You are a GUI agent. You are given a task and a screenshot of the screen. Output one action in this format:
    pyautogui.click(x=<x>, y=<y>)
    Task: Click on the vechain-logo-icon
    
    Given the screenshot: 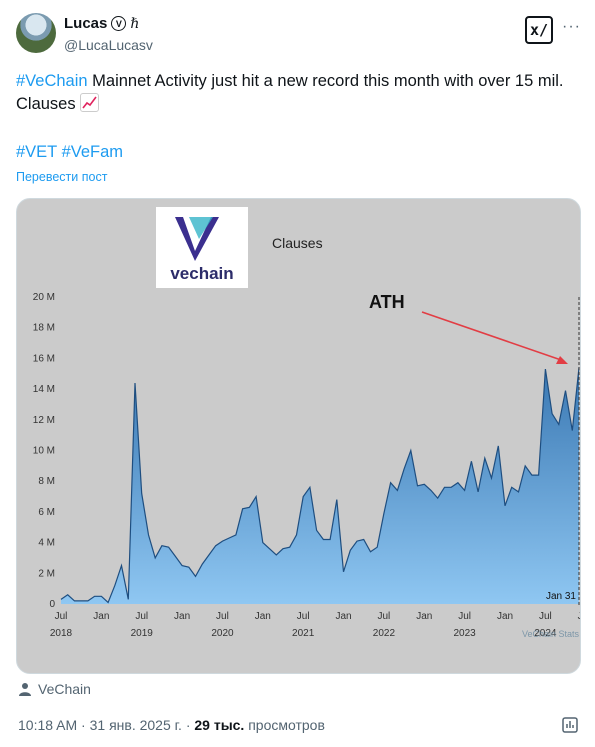 What is the action you would take?
    pyautogui.click(x=197, y=239)
    